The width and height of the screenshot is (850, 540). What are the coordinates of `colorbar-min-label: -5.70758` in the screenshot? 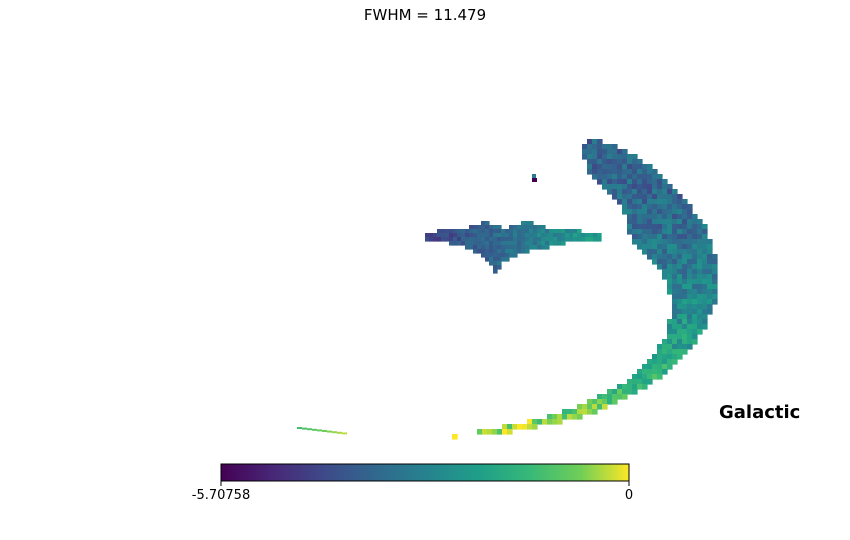 It's located at (221, 495).